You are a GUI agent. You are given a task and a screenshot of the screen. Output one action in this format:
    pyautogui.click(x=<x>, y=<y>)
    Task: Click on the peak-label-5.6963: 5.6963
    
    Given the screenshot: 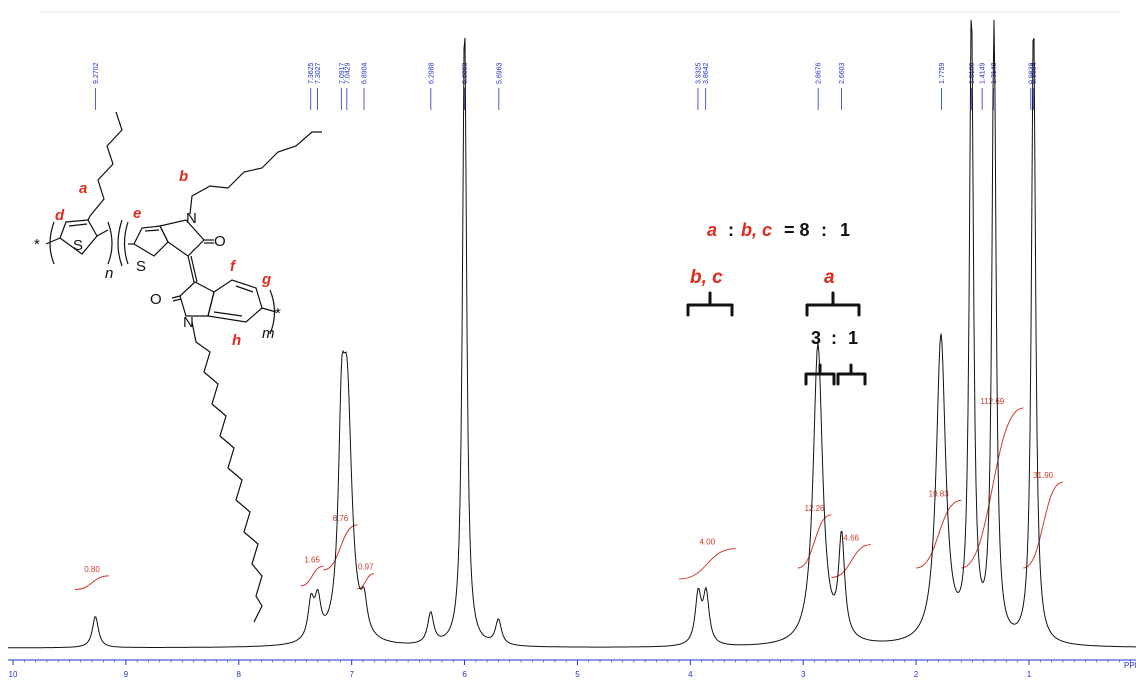 What is the action you would take?
    pyautogui.click(x=499, y=73)
    